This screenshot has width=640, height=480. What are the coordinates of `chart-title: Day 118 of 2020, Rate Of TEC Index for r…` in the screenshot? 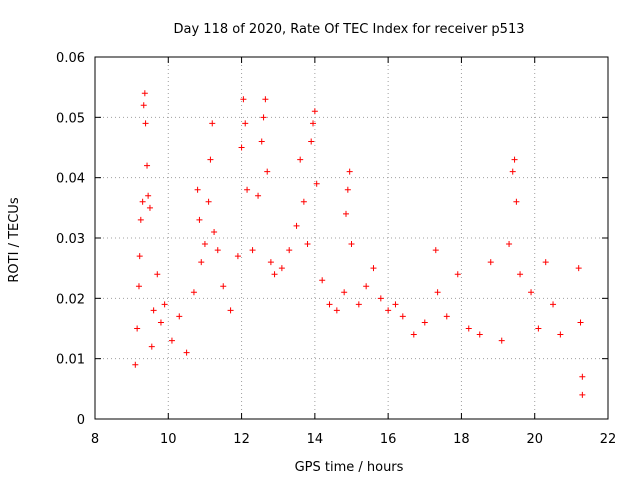 It's located at (349, 29).